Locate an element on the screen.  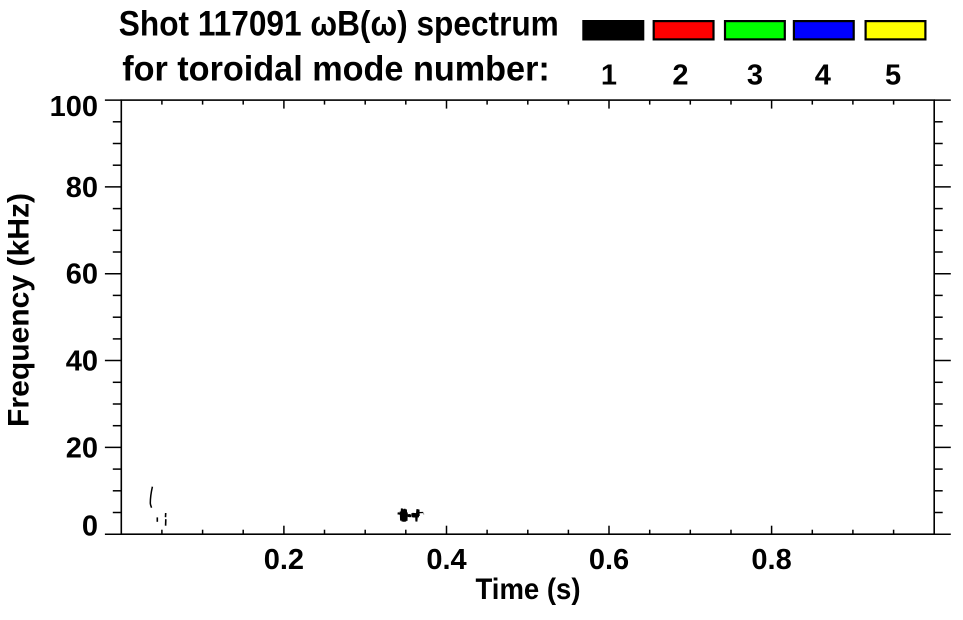
svg-text: 0.2 is located at coordinates (284, 560).